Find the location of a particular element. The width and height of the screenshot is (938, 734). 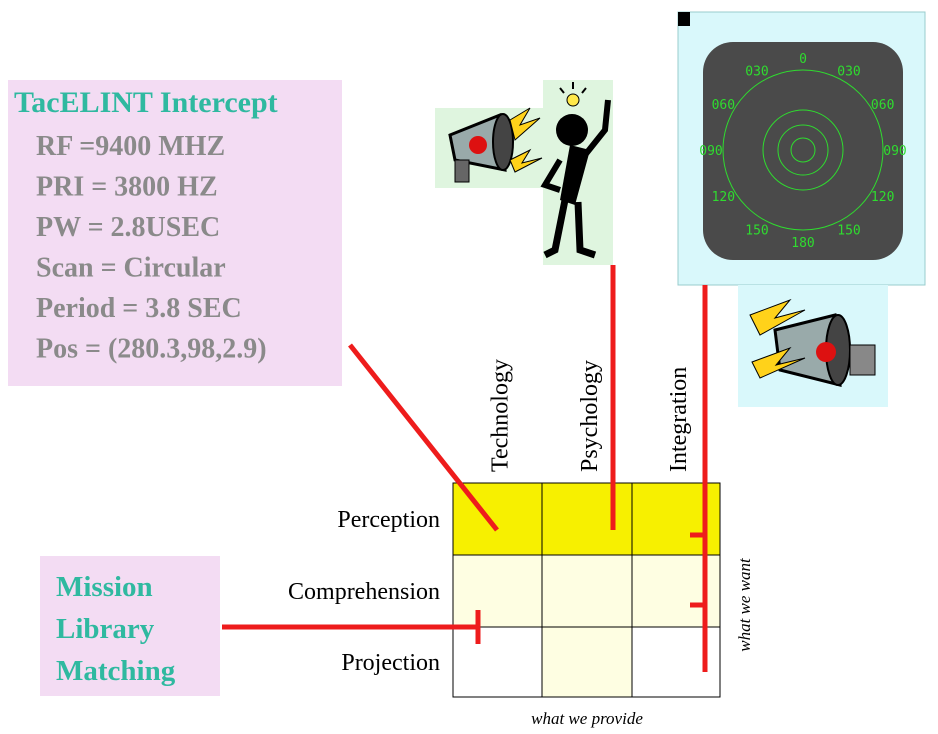

intercept-box is located at coordinates (175, 233).